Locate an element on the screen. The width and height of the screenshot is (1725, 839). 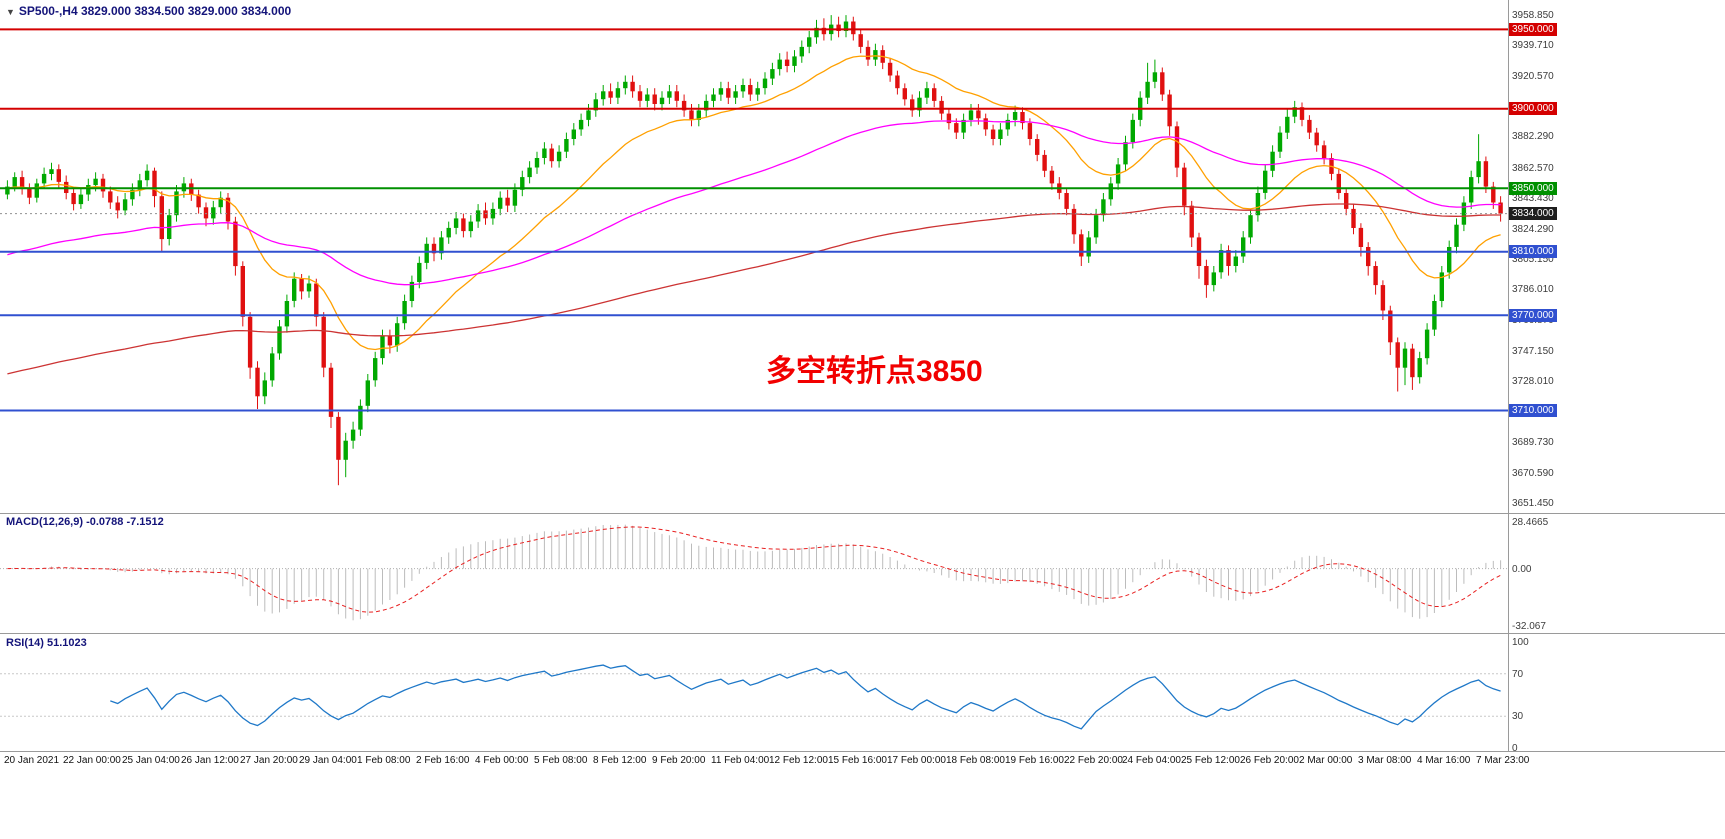
rsi-panel is located at coordinates (754, 692).